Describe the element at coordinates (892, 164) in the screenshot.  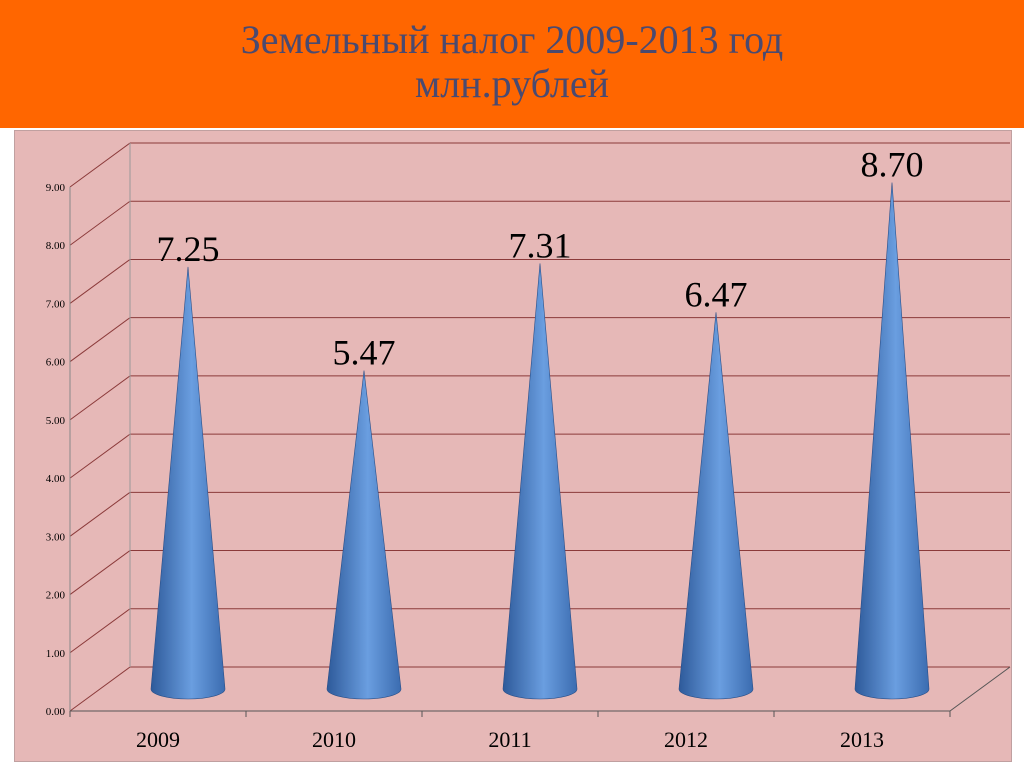
I see `data-label: 8.70` at that location.